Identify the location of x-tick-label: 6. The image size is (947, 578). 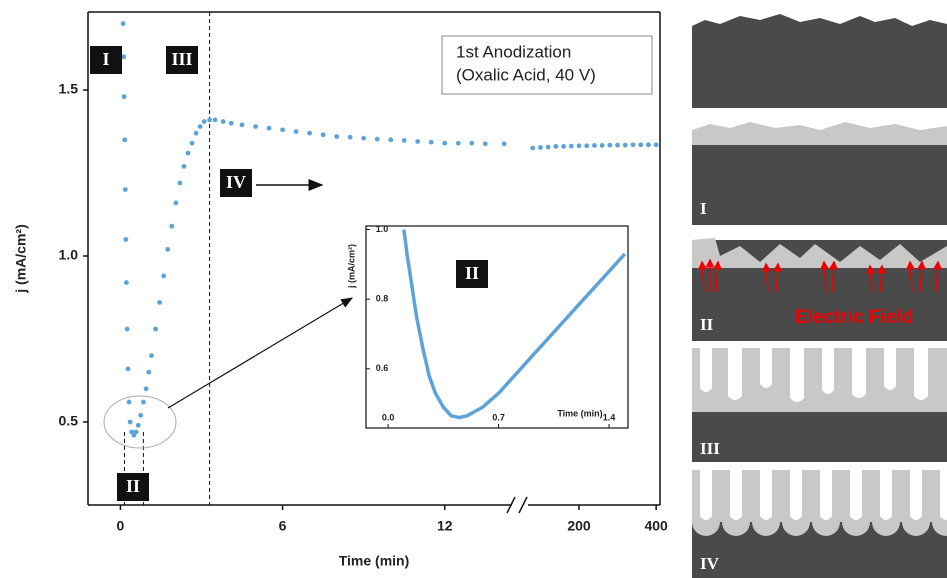
(283, 526).